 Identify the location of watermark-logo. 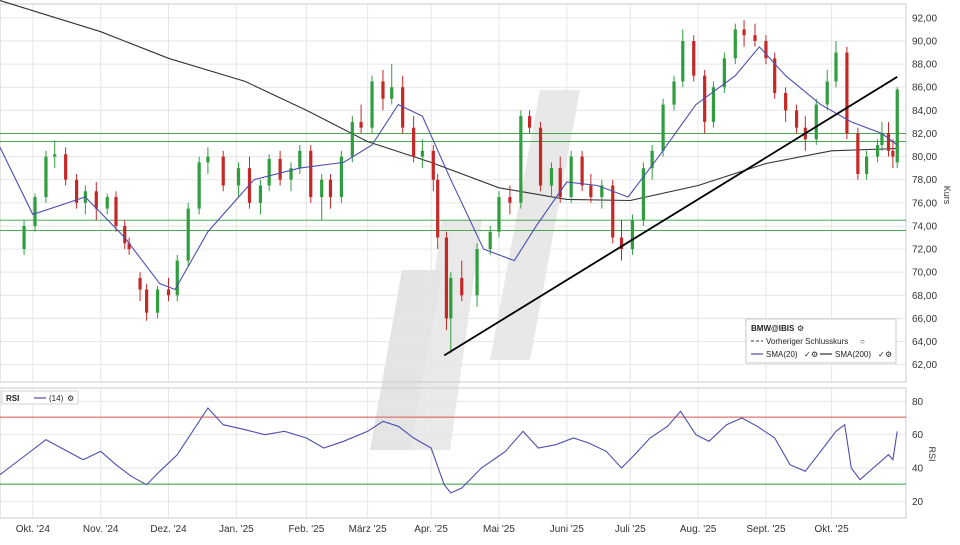
(475, 270).